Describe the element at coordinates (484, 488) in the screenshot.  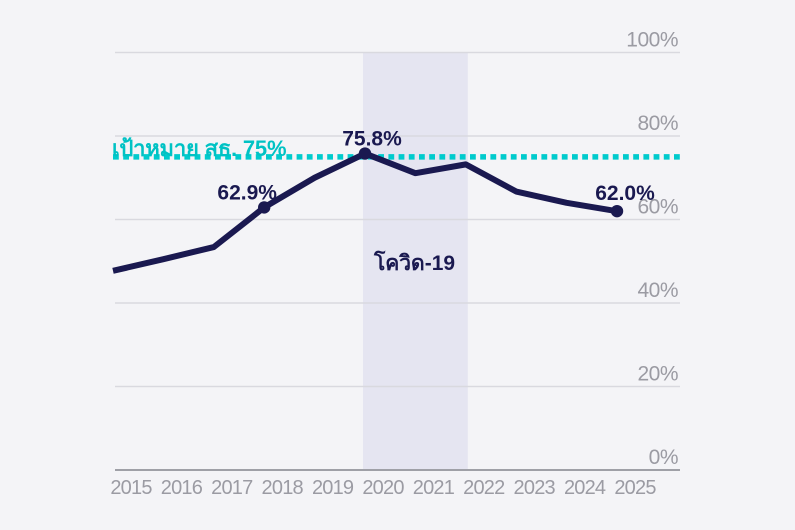
I see `x-tick-label-2022: 2022` at that location.